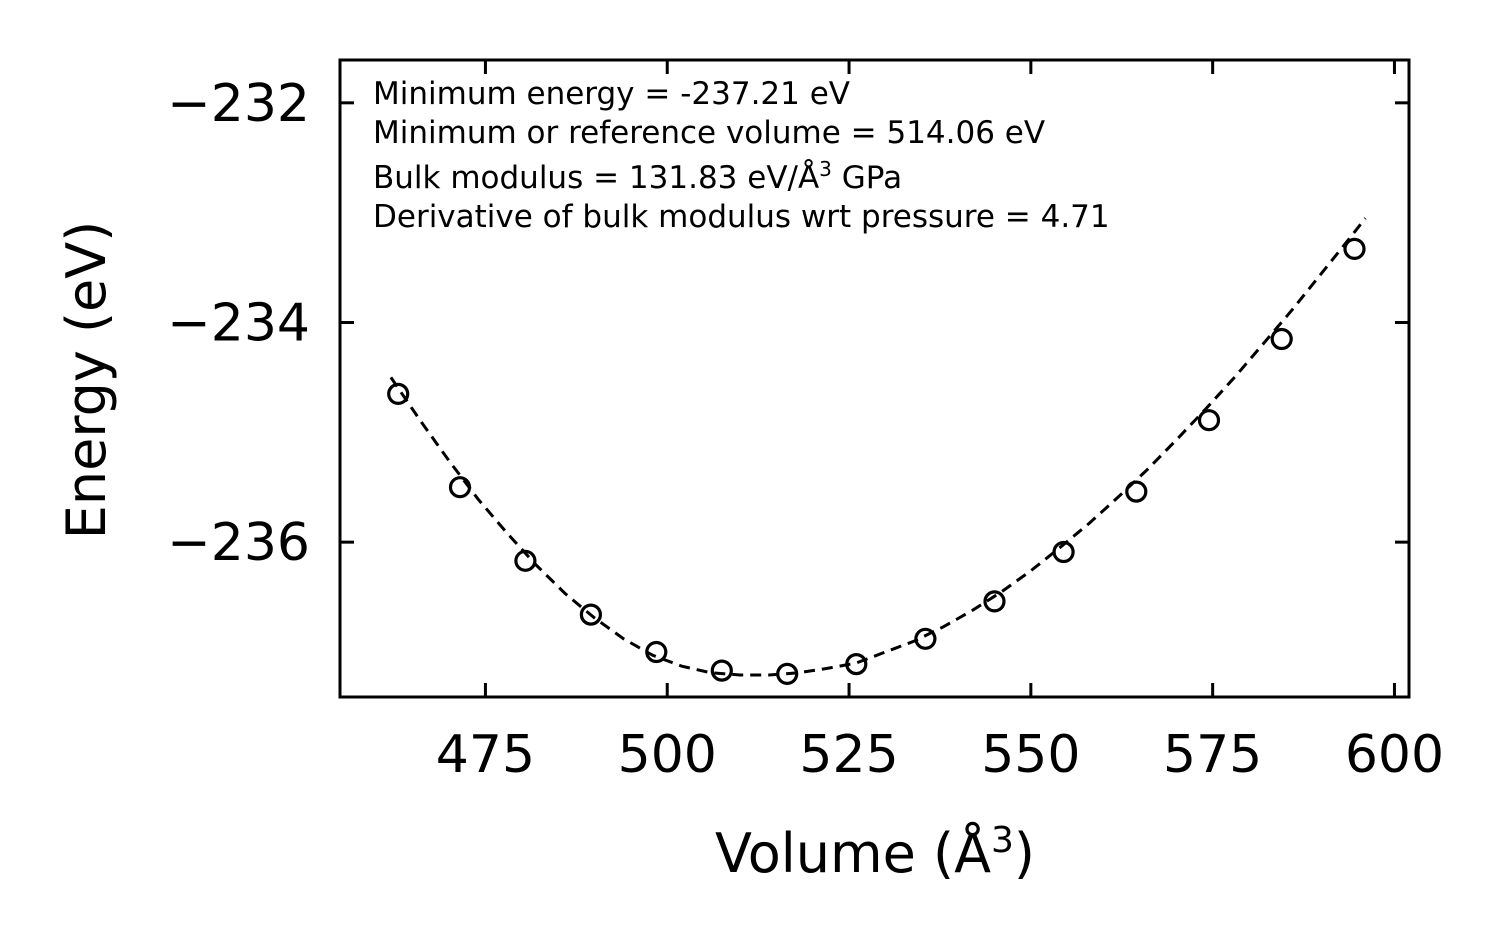  I want to click on x-tick-label-575: 575, so click(1212, 755).